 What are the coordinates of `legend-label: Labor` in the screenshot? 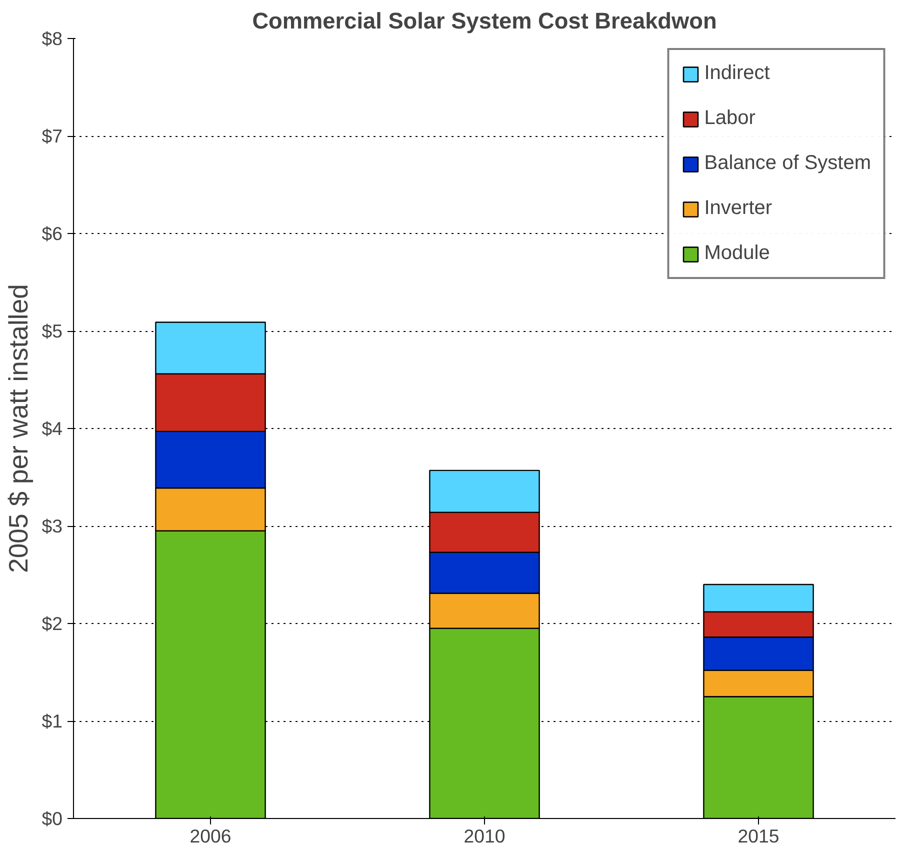 It's located at (730, 118).